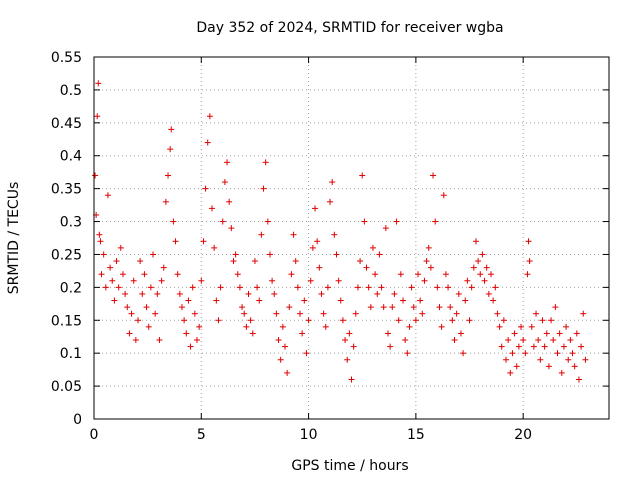 The height and width of the screenshot is (480, 640). Describe the element at coordinates (66, 321) in the screenshot. I see `y-tick-label: 0.15` at that location.